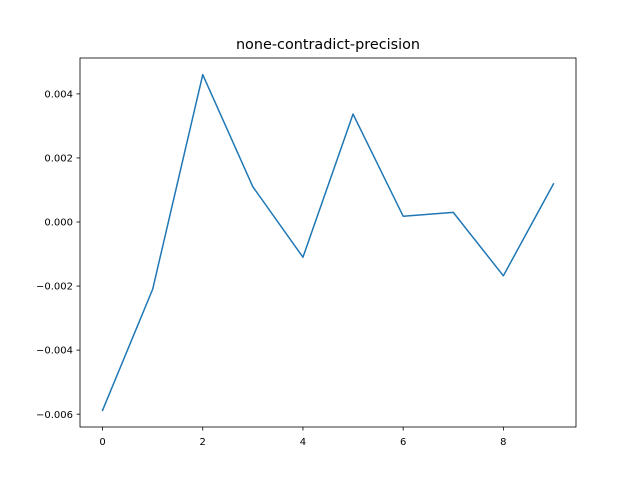  What do you see at coordinates (54, 351) in the screenshot?
I see `y-tick-label: −0.004` at bounding box center [54, 351].